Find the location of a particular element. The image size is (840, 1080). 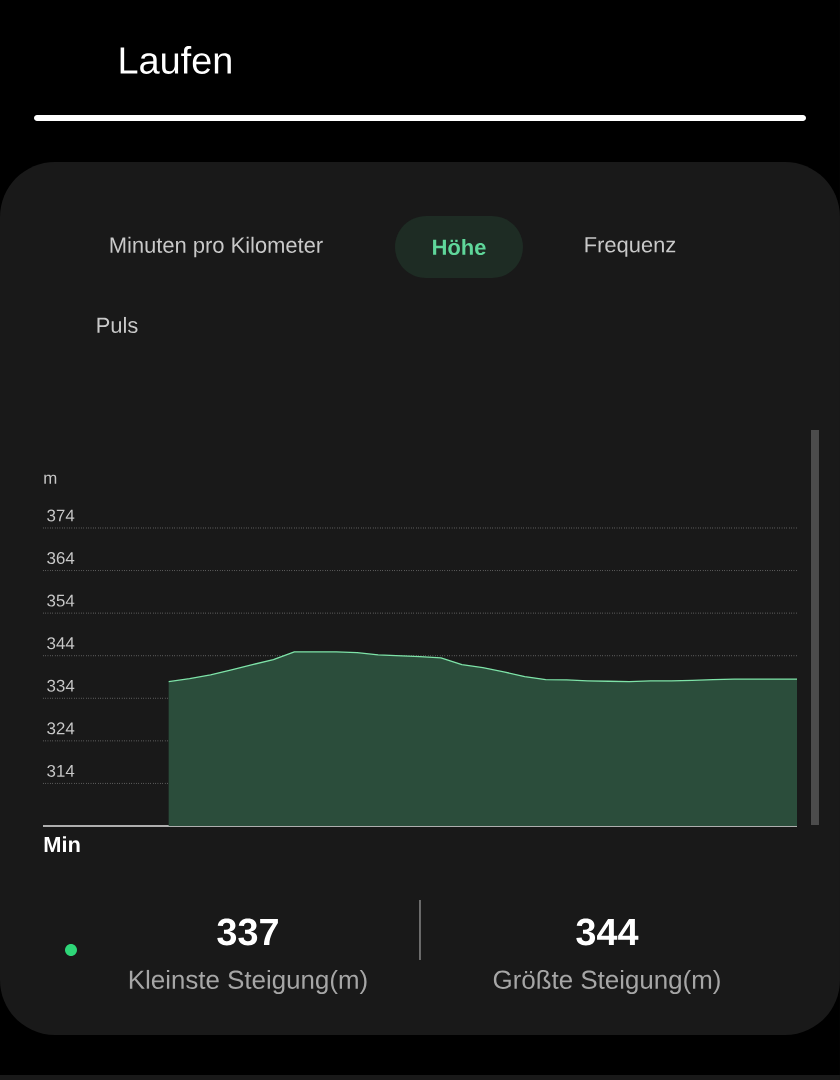

text: Größte Steigung(m) is located at coordinates (606, 982).